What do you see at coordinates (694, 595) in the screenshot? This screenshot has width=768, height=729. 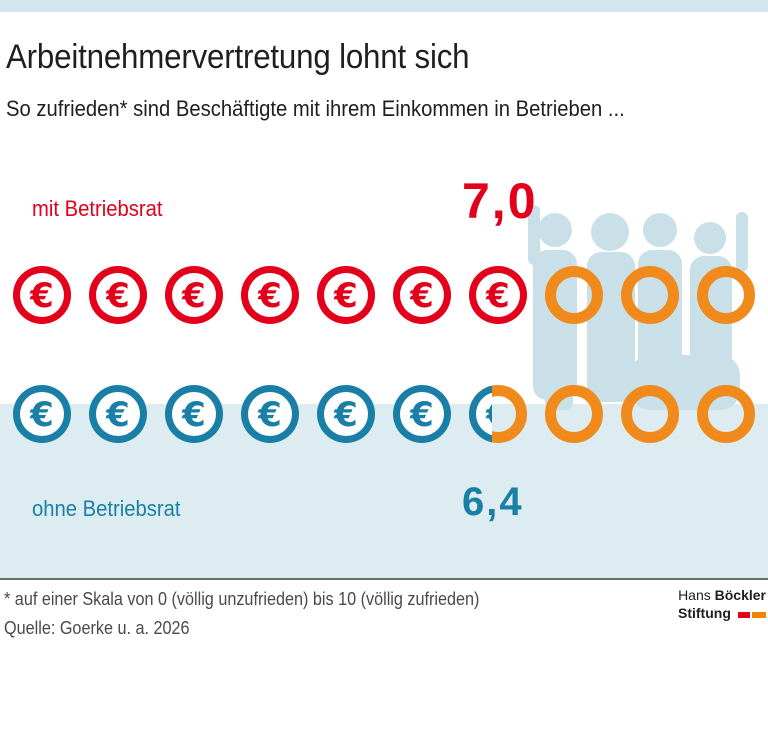 I see `logo-word-hans: Hans` at bounding box center [694, 595].